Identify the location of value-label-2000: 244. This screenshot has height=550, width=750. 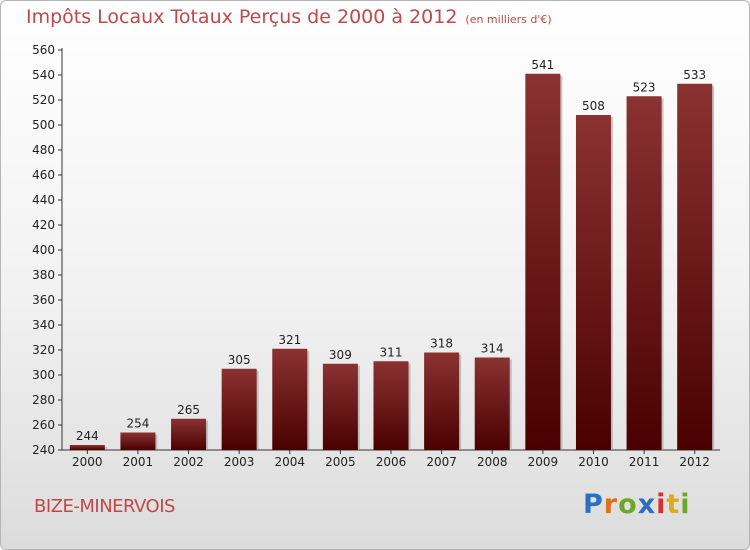
(87, 436).